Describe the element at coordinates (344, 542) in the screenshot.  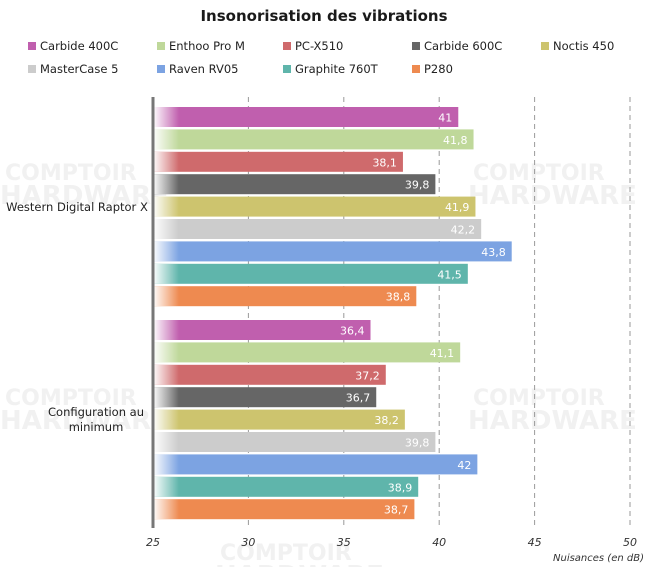
I see `x-tick-label: 35` at that location.